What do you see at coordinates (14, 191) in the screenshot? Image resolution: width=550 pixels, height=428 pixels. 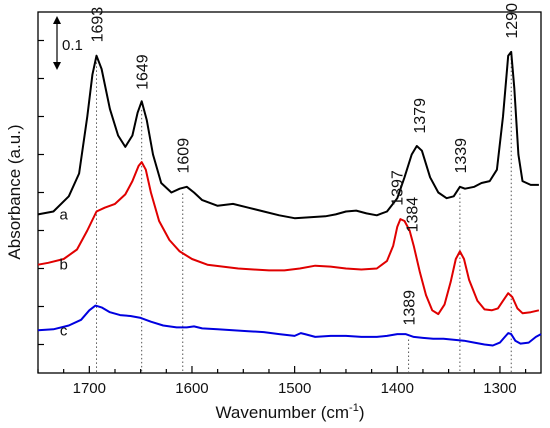 I see `y-axis-title: Absorbance (a.u.)` at bounding box center [14, 191].